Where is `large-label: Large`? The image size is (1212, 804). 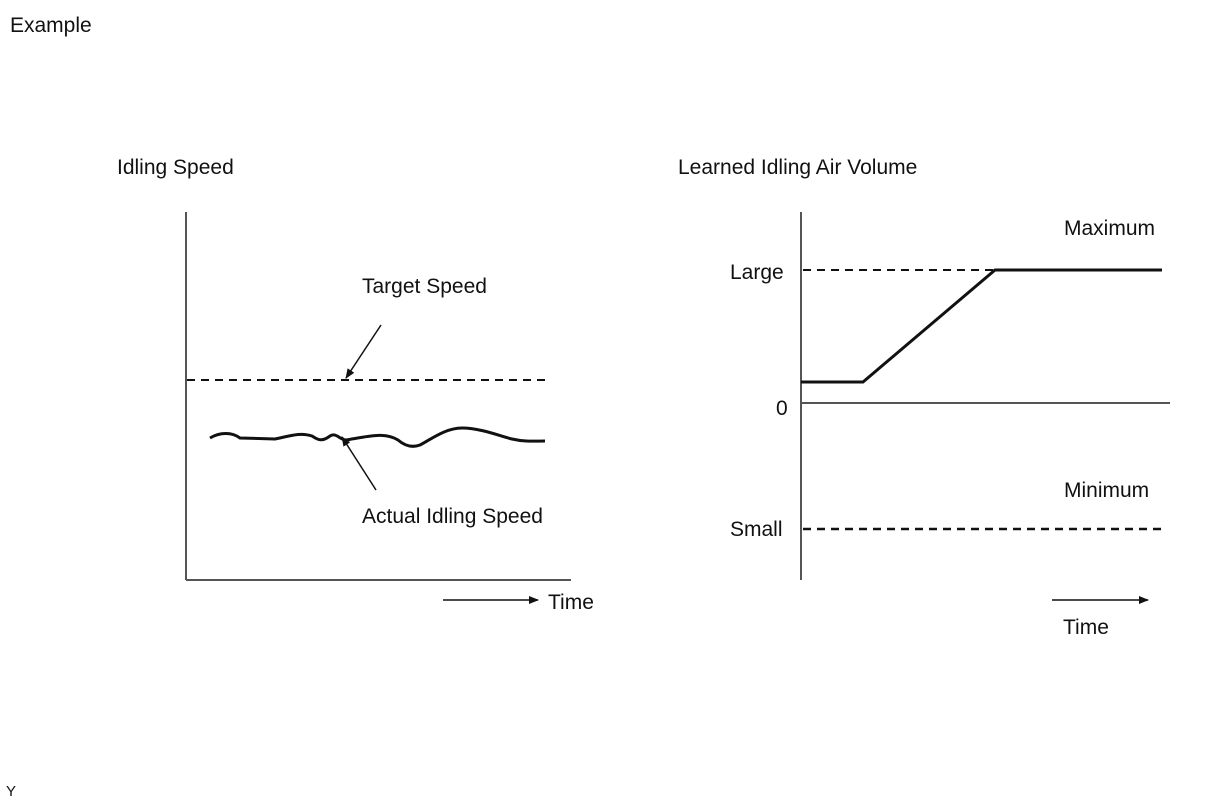
large-label: Large is located at coordinates (757, 272).